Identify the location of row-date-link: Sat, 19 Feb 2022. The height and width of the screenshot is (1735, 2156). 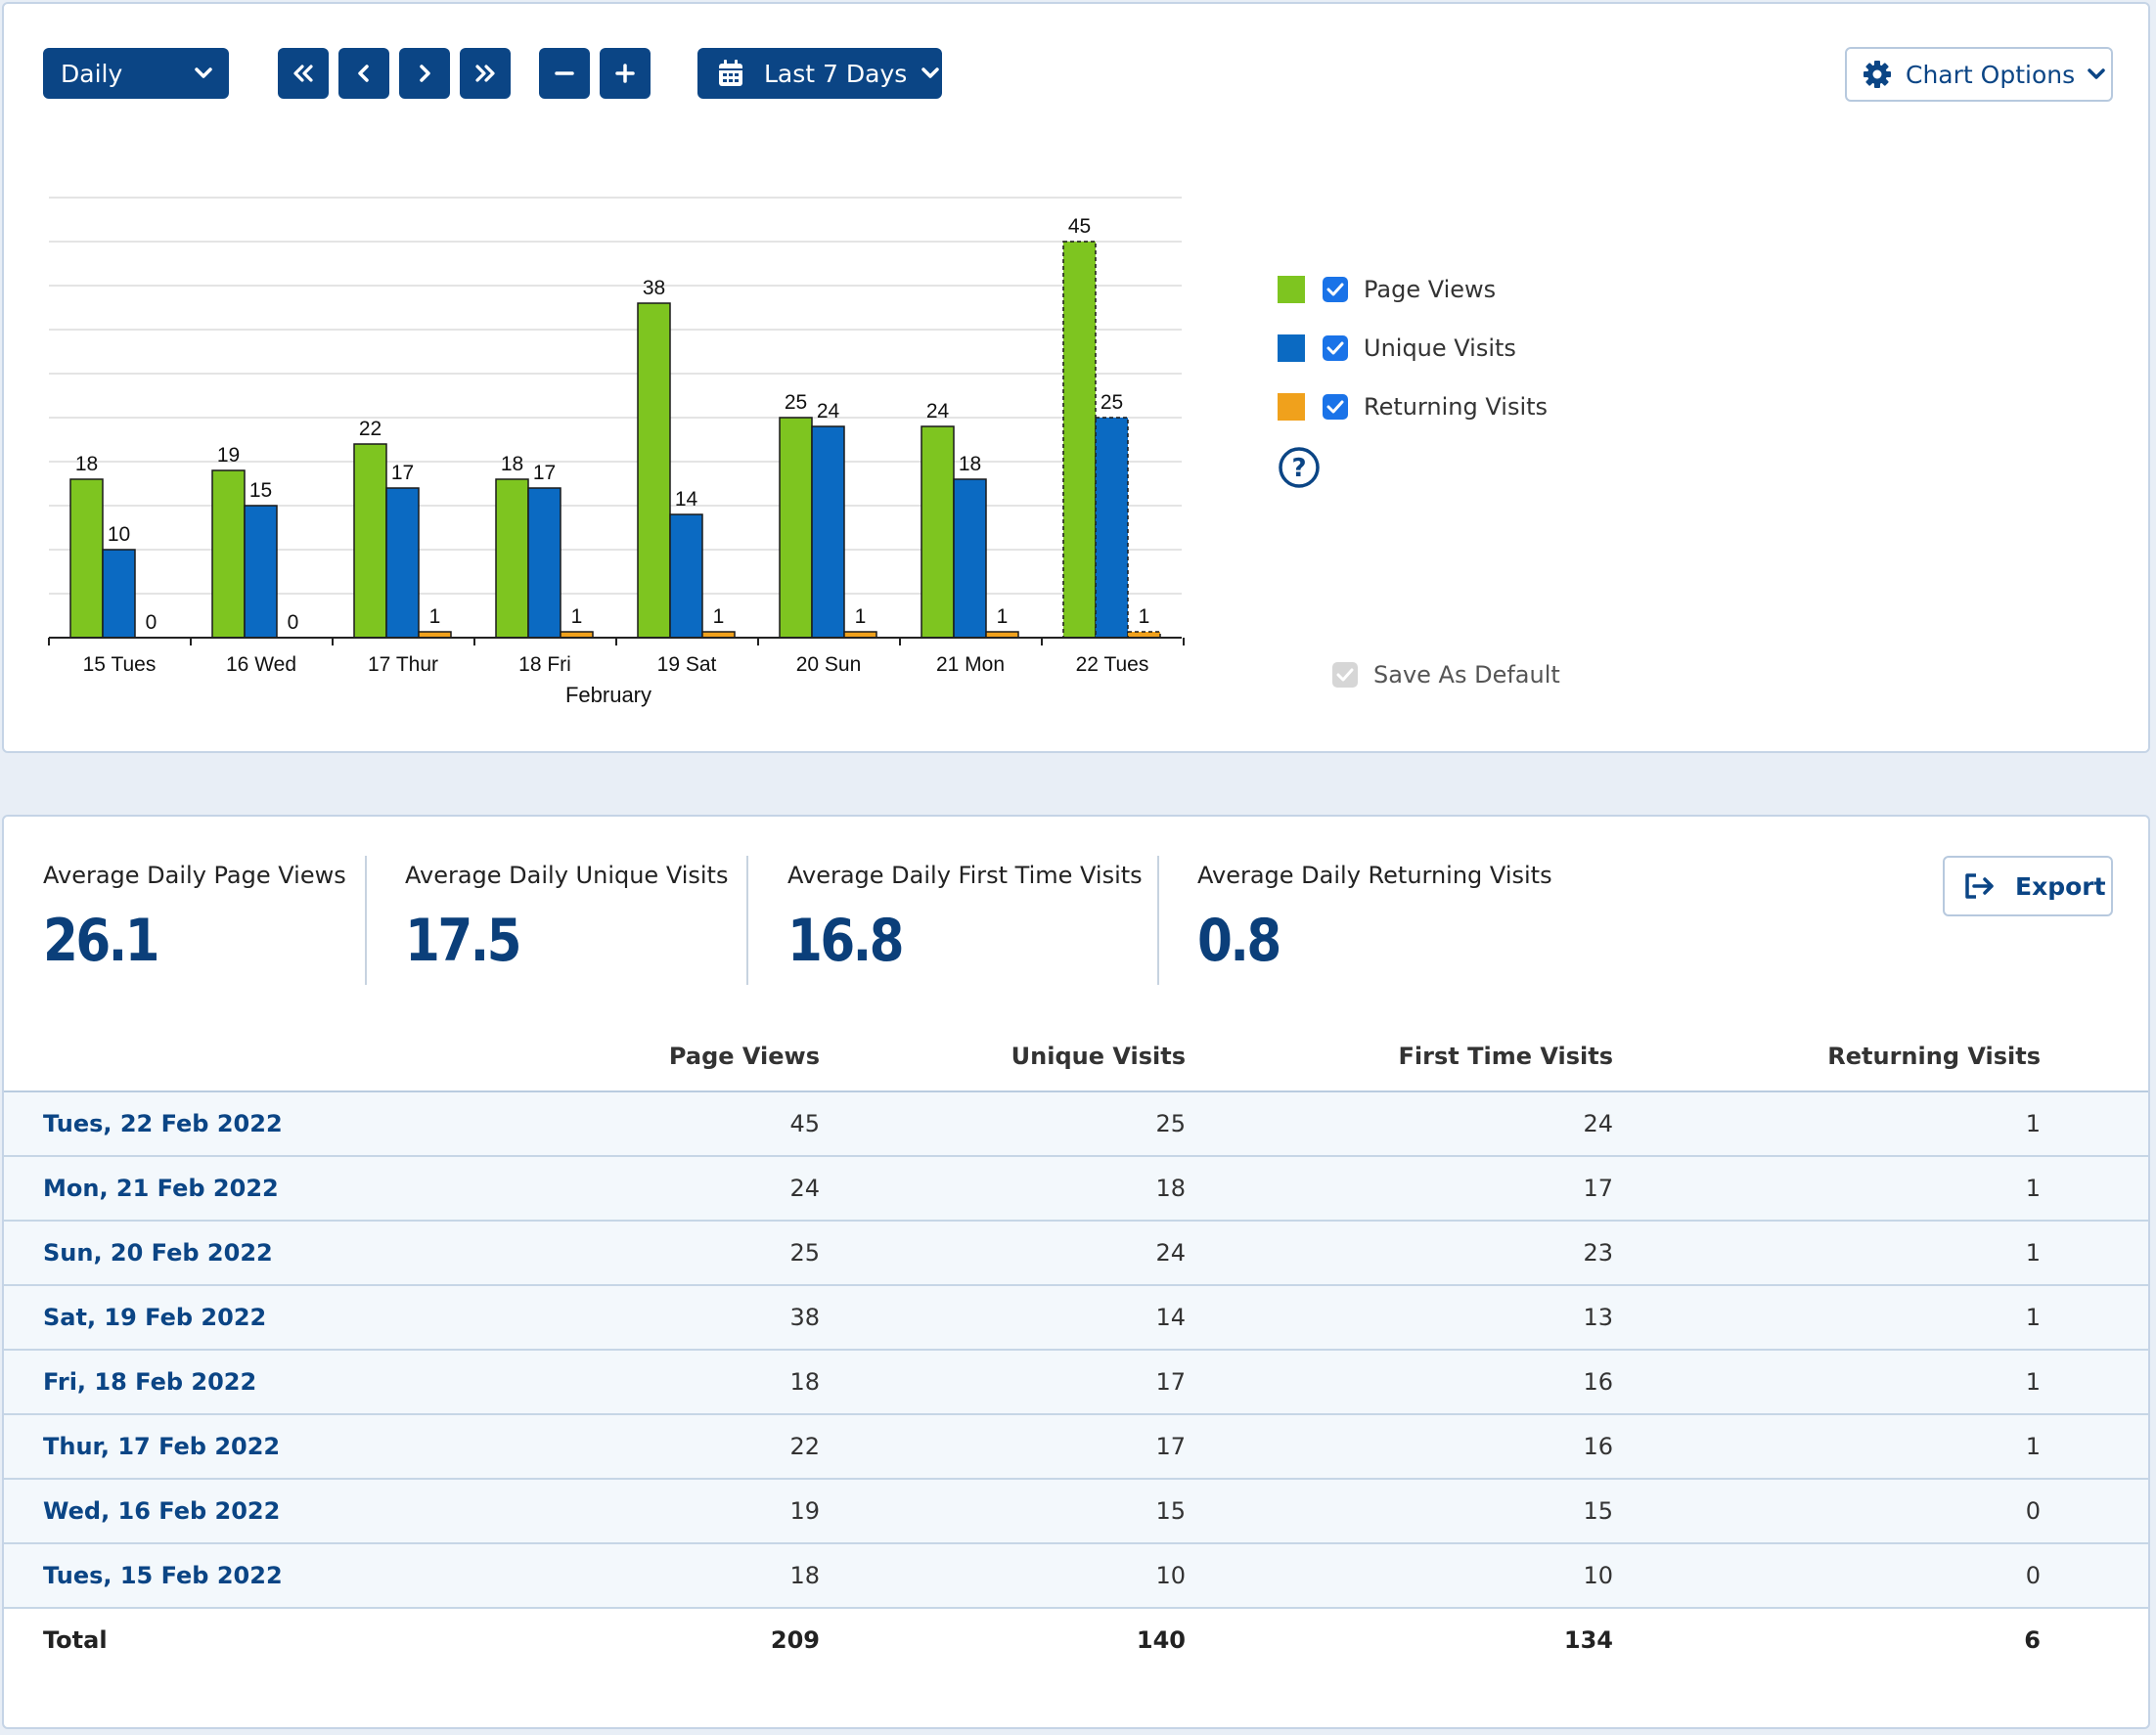
(207, 1318).